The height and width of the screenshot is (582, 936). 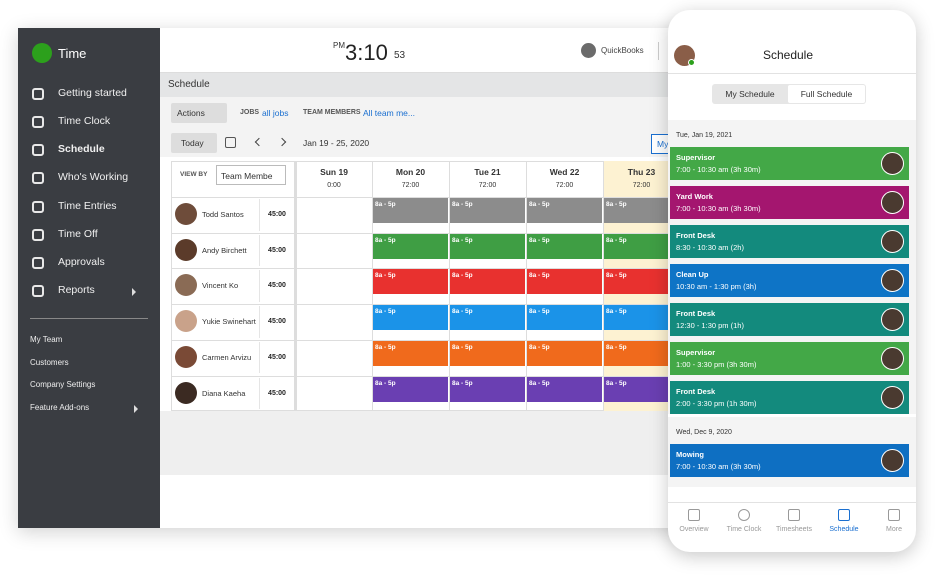 I want to click on jobs-filter: all jobs, so click(x=275, y=113).